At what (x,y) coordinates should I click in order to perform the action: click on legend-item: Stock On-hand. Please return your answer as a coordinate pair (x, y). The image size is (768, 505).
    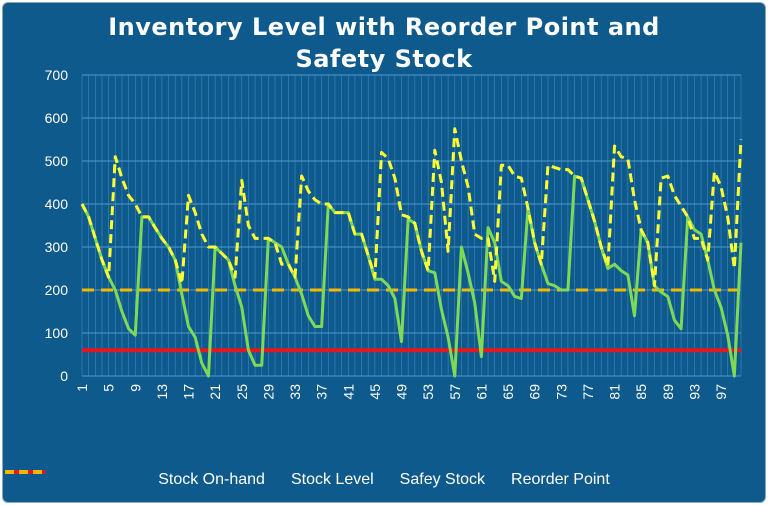
    Looking at the image, I should click on (135, 479).